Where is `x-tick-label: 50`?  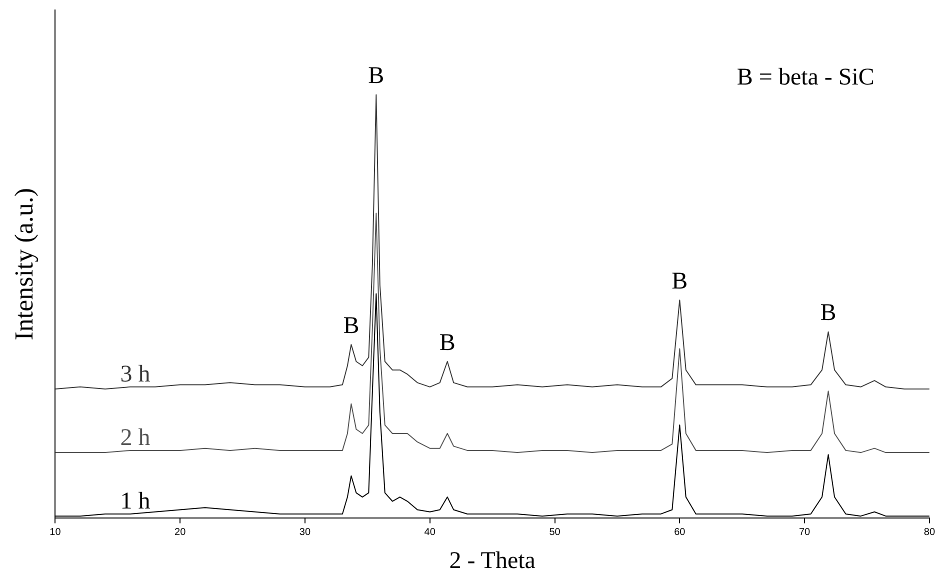 x-tick-label: 50 is located at coordinates (555, 532).